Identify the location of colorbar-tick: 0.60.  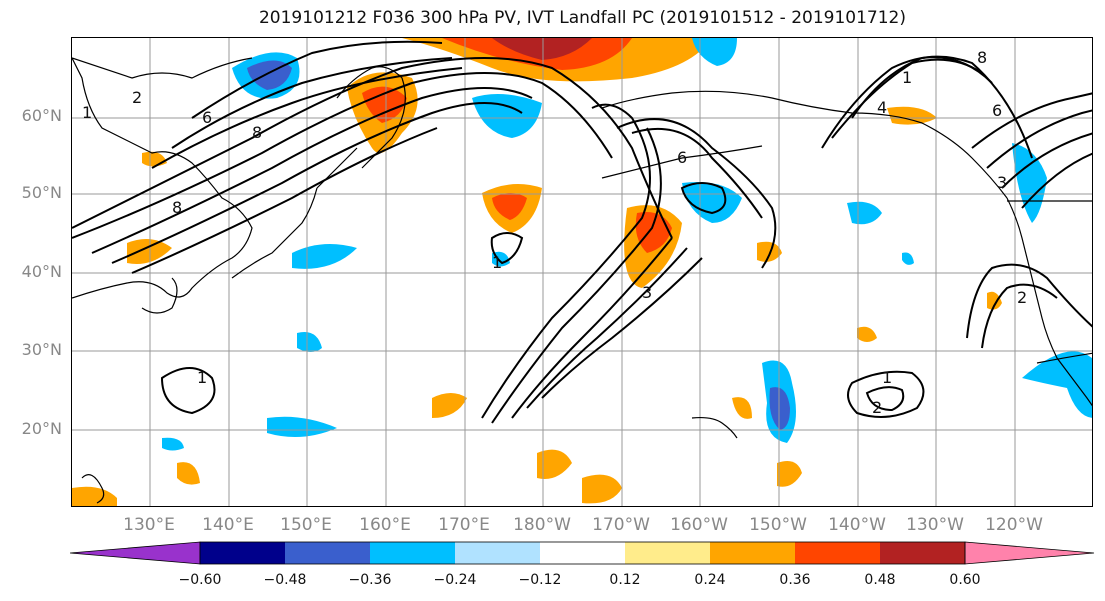
(965, 580).